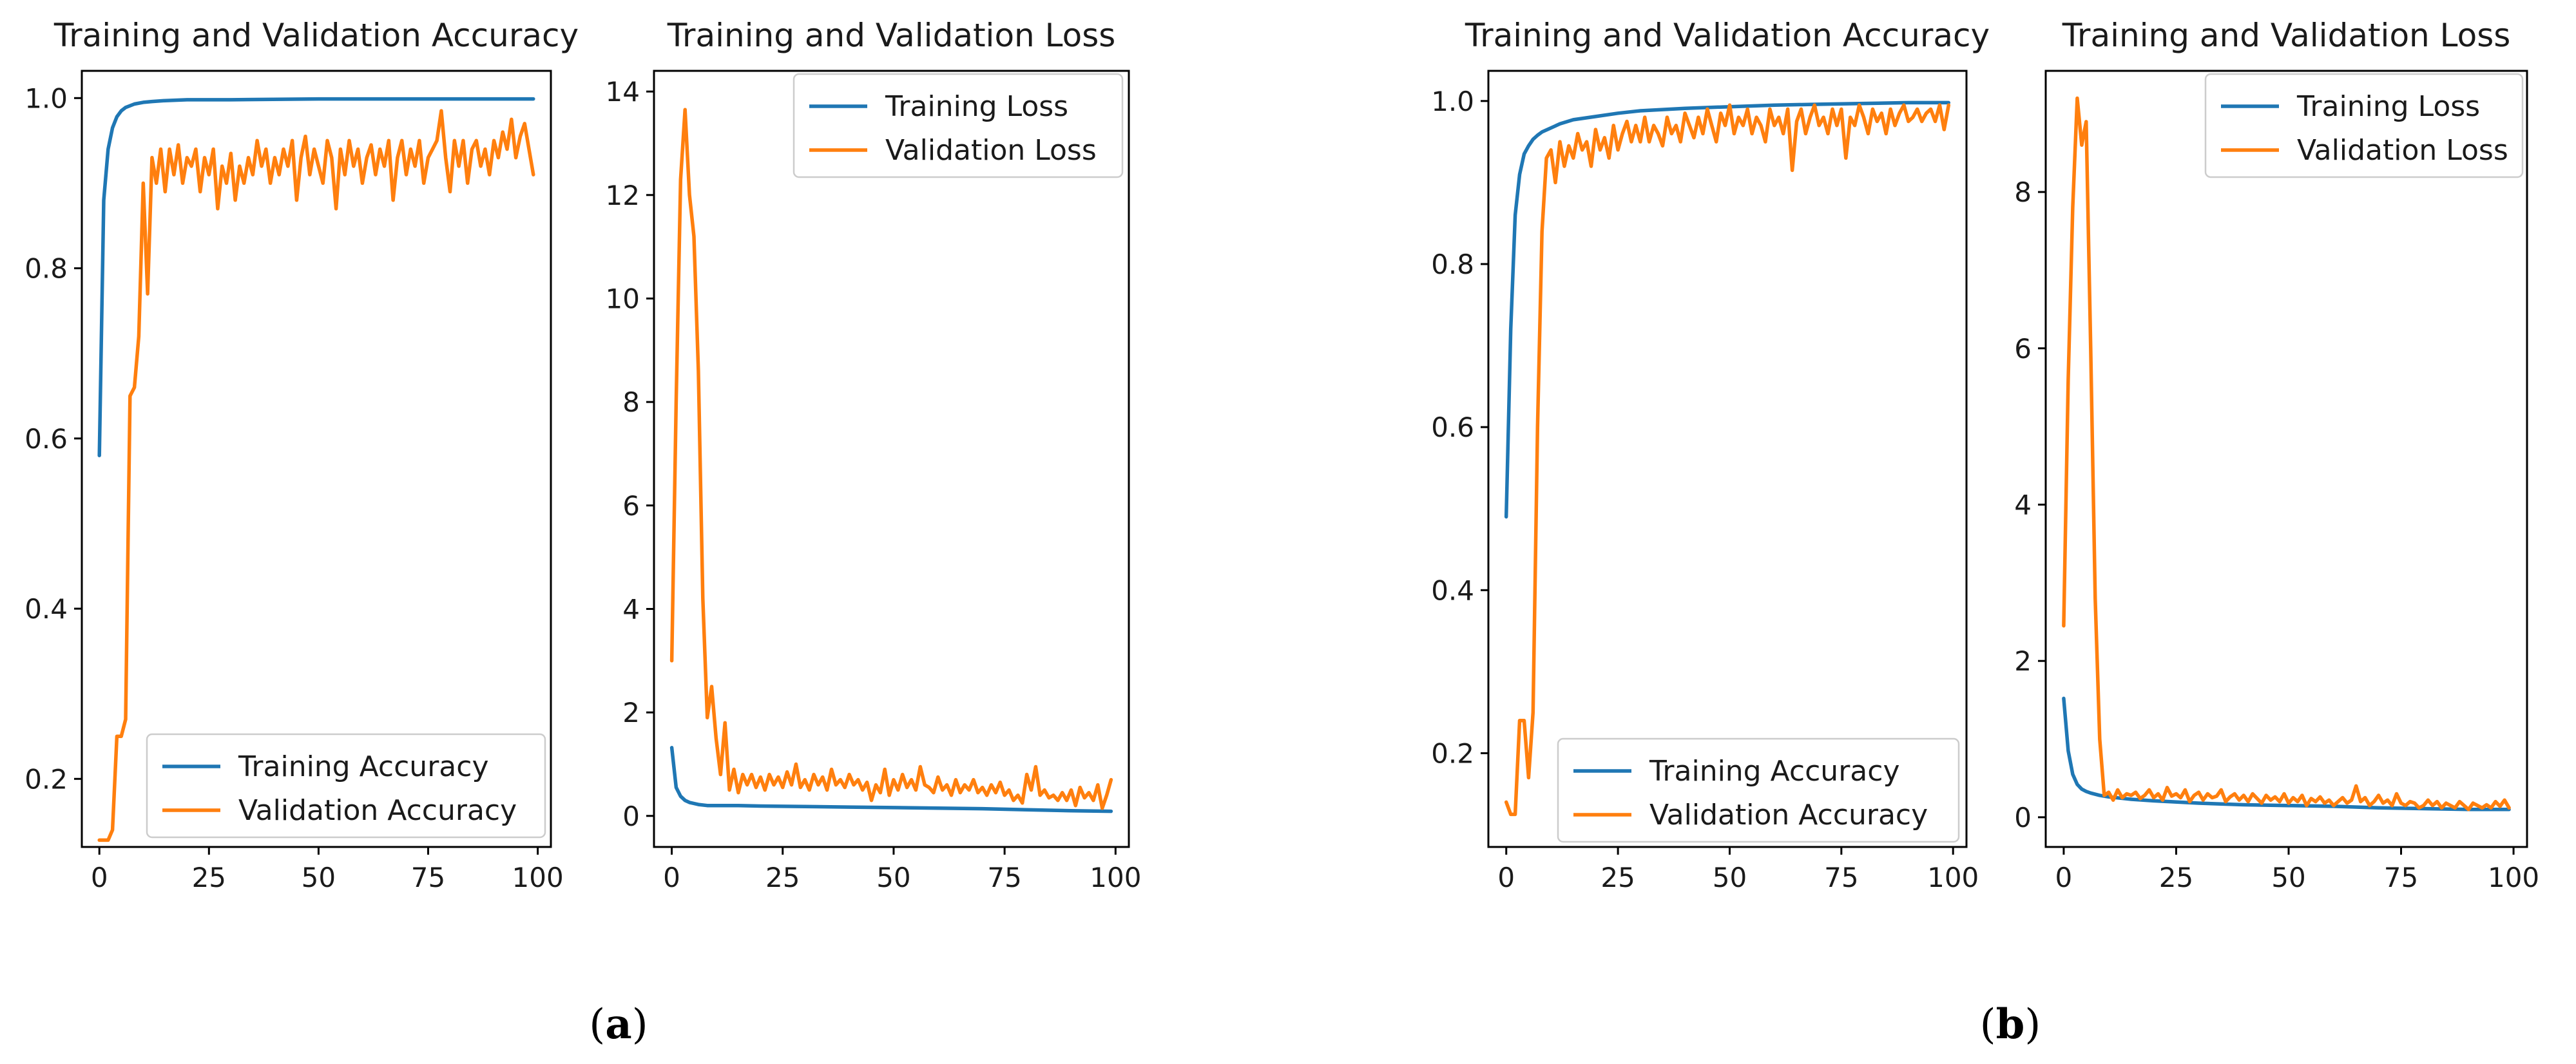 This screenshot has width=2576, height=1064. I want to click on y-tick-label: 14, so click(623, 92).